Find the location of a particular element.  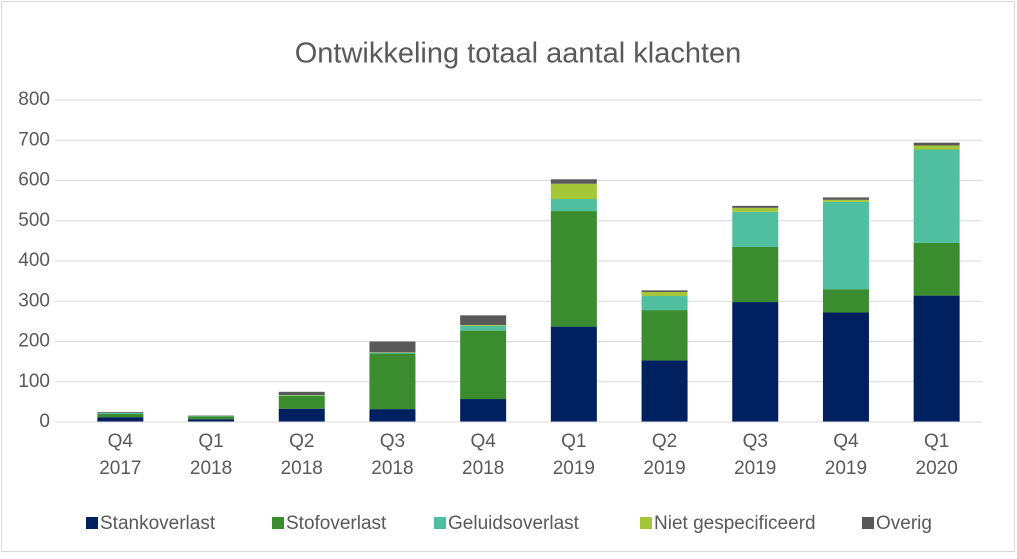

y-tick-label: 500 is located at coordinates (34, 220).